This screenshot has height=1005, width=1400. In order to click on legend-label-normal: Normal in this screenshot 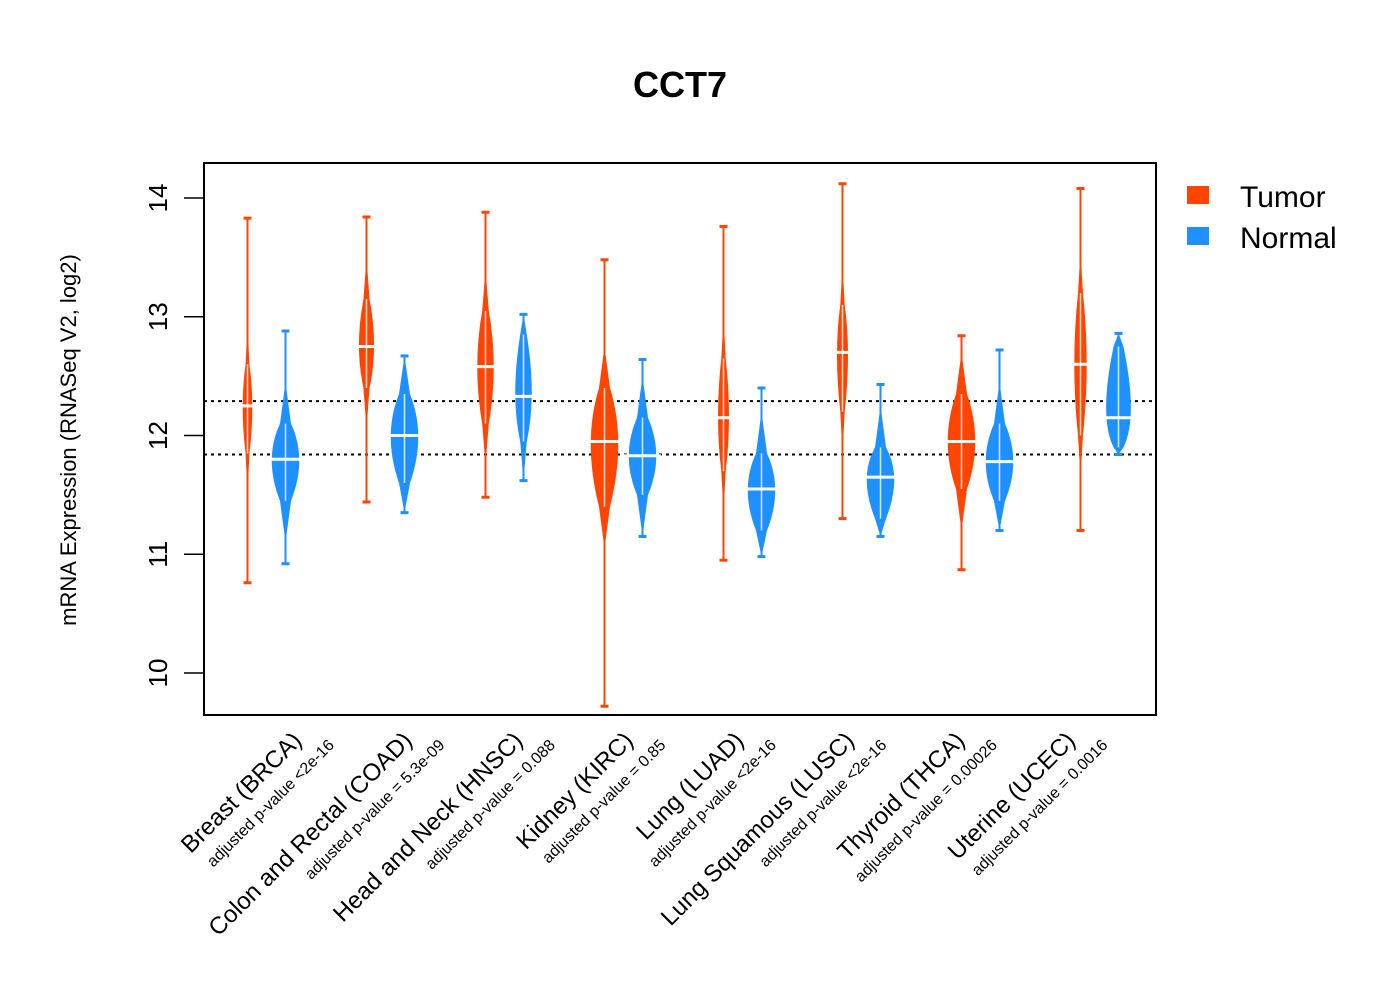, I will do `click(1288, 238)`.